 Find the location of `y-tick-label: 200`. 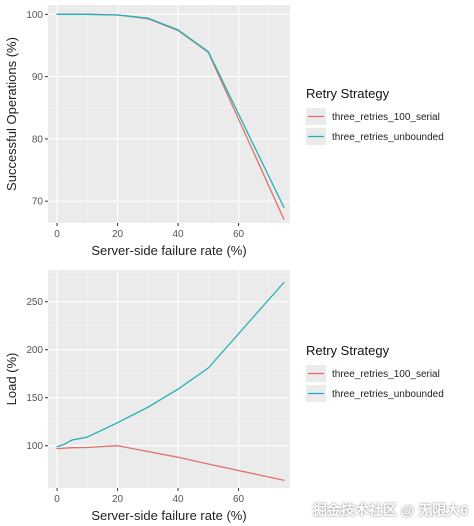

y-tick-label: 200 is located at coordinates (34, 350).